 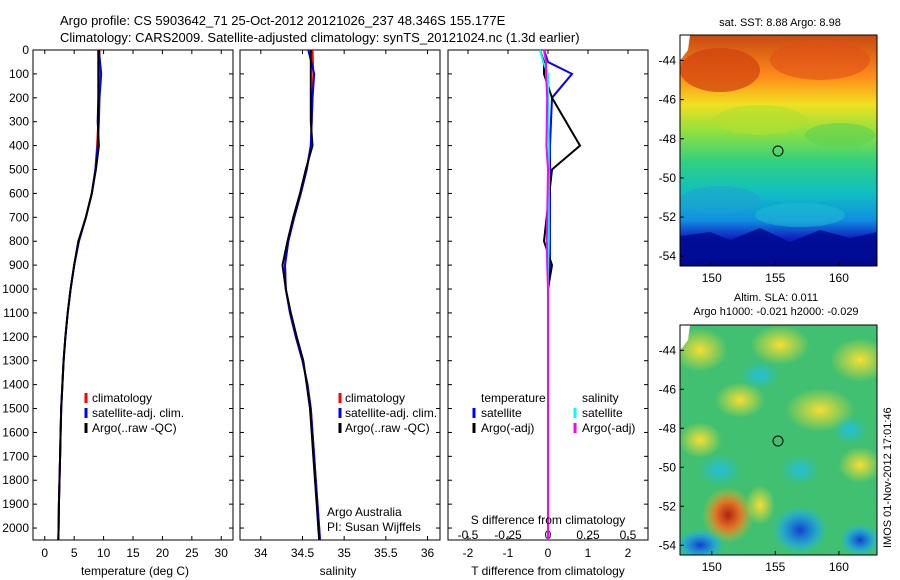 What do you see at coordinates (513, 398) in the screenshot?
I see `legend-head-temperature: temperature` at bounding box center [513, 398].